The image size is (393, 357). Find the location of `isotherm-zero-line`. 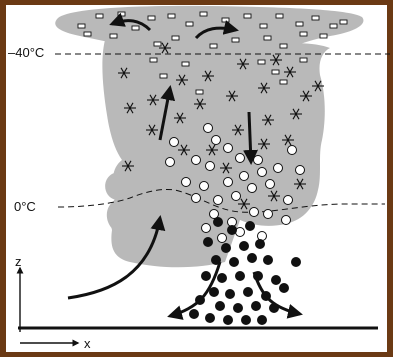

isotherm-zero-line is located at coordinates (221, 201).